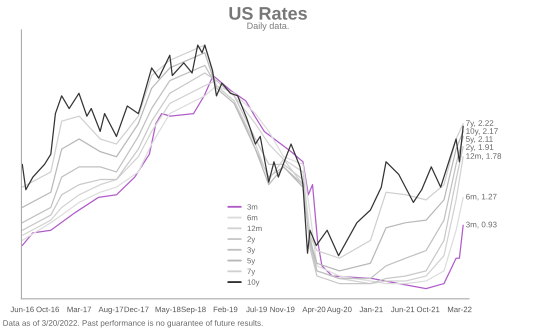 The image size is (536, 332). What do you see at coordinates (479, 140) in the screenshot?
I see `annotation: 5y, 2.11` at bounding box center [479, 140].